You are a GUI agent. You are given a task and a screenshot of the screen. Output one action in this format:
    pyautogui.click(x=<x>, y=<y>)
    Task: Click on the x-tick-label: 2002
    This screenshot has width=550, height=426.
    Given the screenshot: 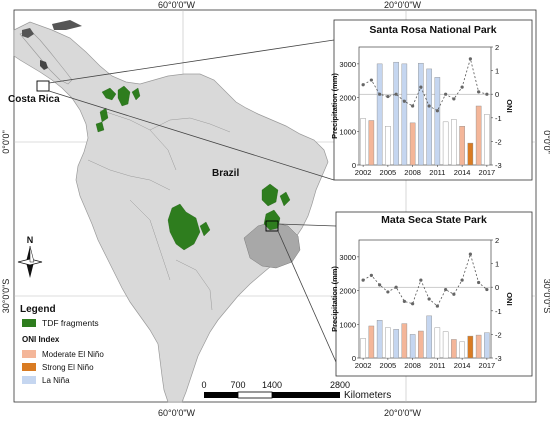 What is the action you would take?
    pyautogui.click(x=363, y=172)
    